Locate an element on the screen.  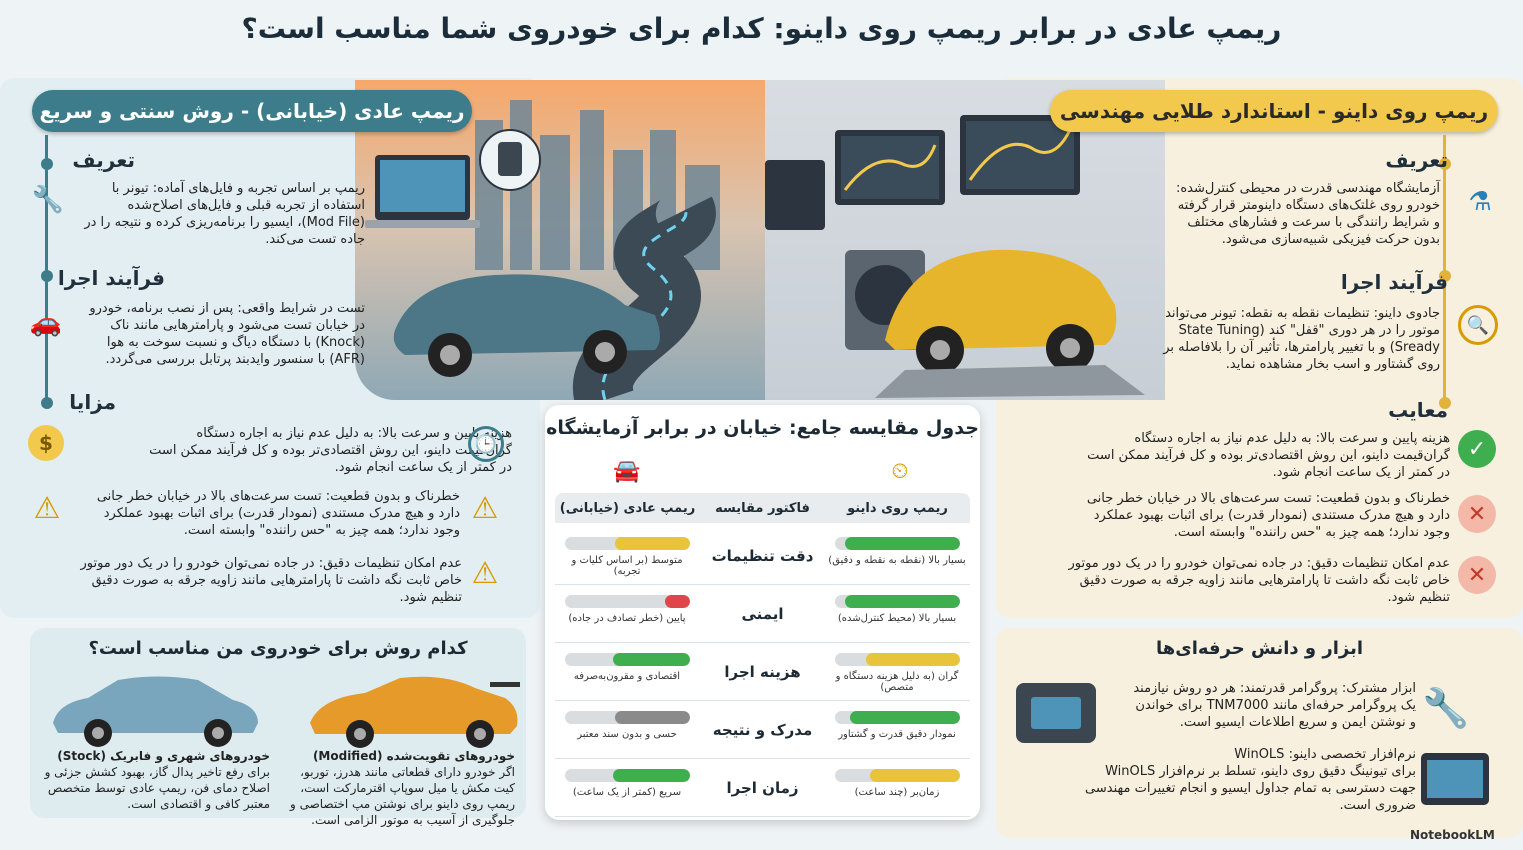
street-level-label: سریع (کمتر از یک ساعت) is located at coordinates (627, 792).